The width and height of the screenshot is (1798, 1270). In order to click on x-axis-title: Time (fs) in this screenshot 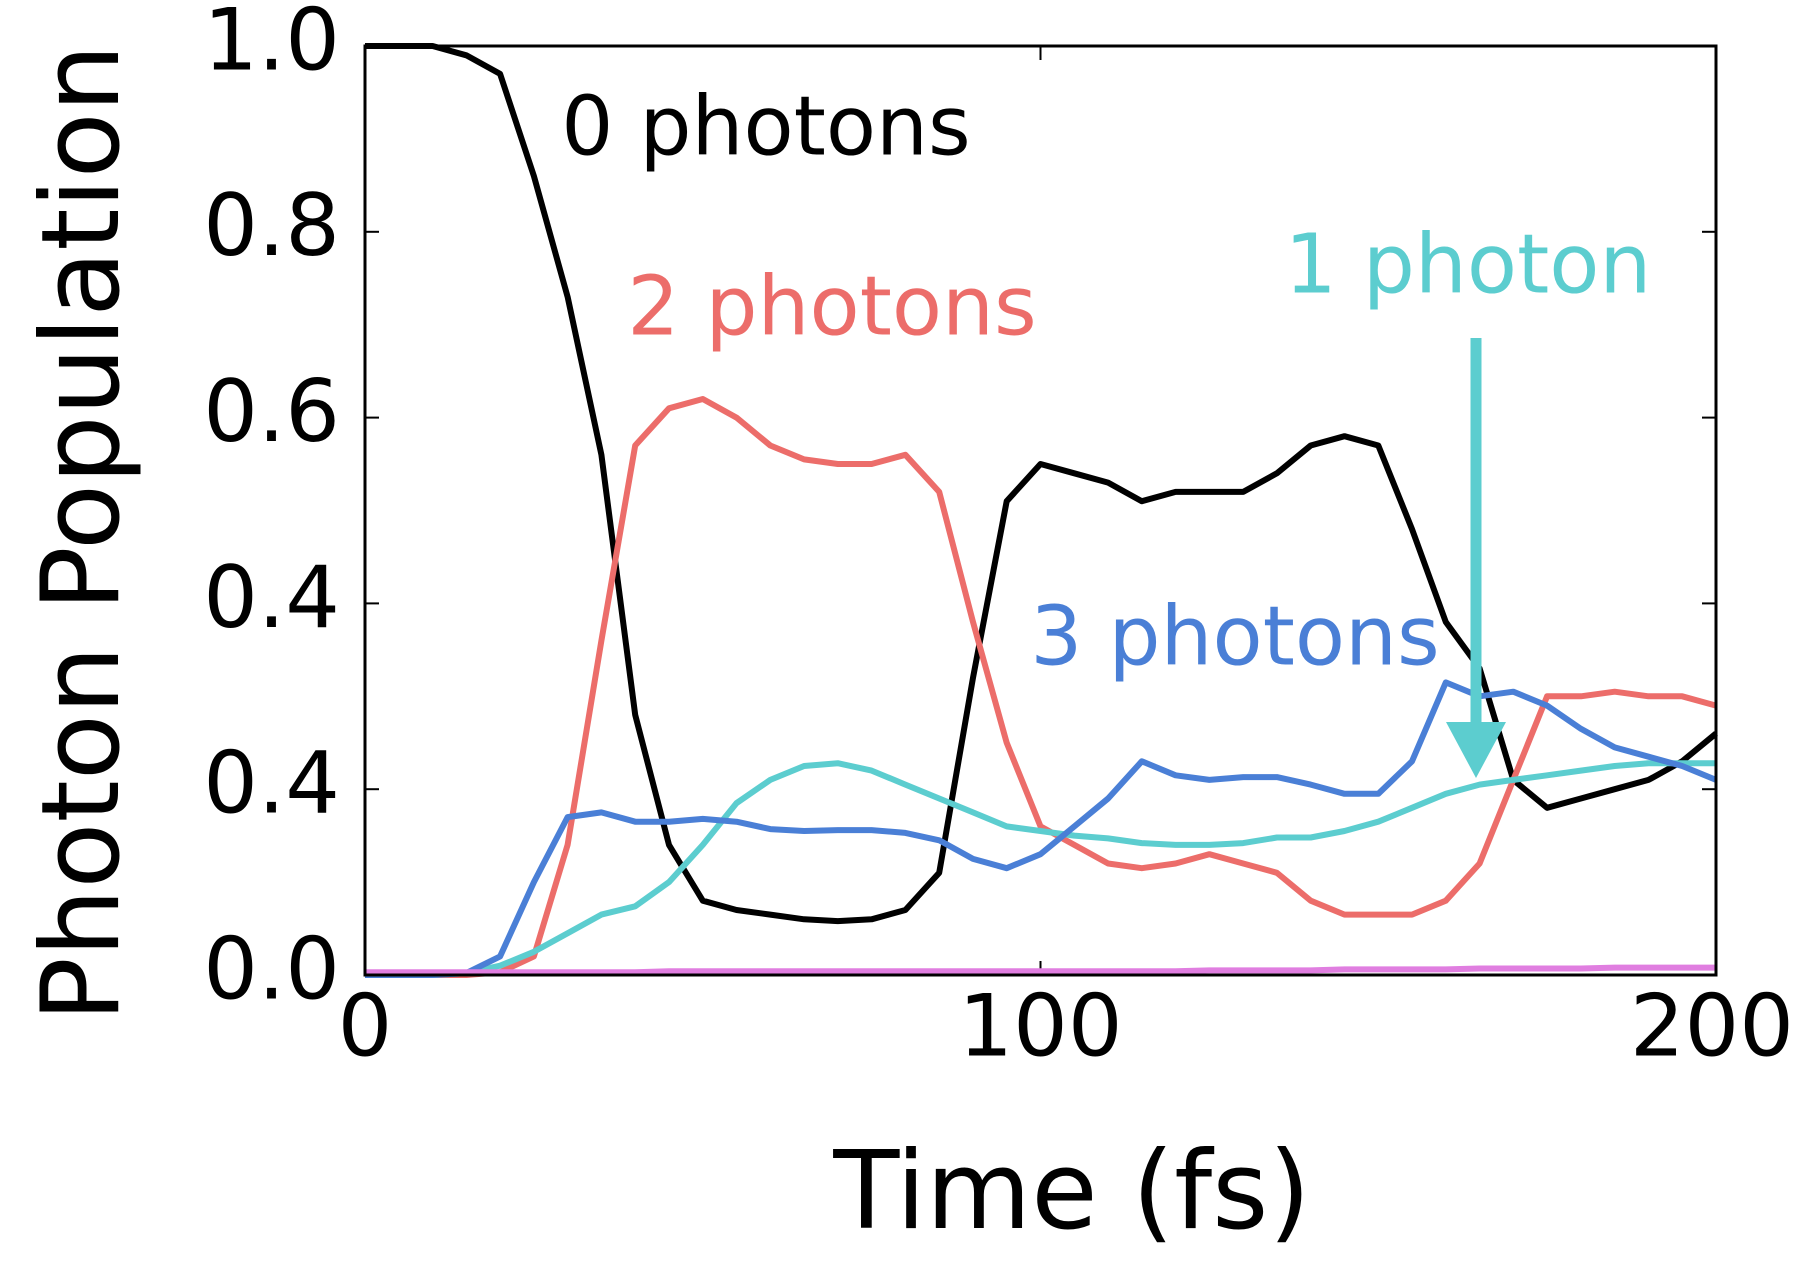, I will do `click(1071, 1191)`.